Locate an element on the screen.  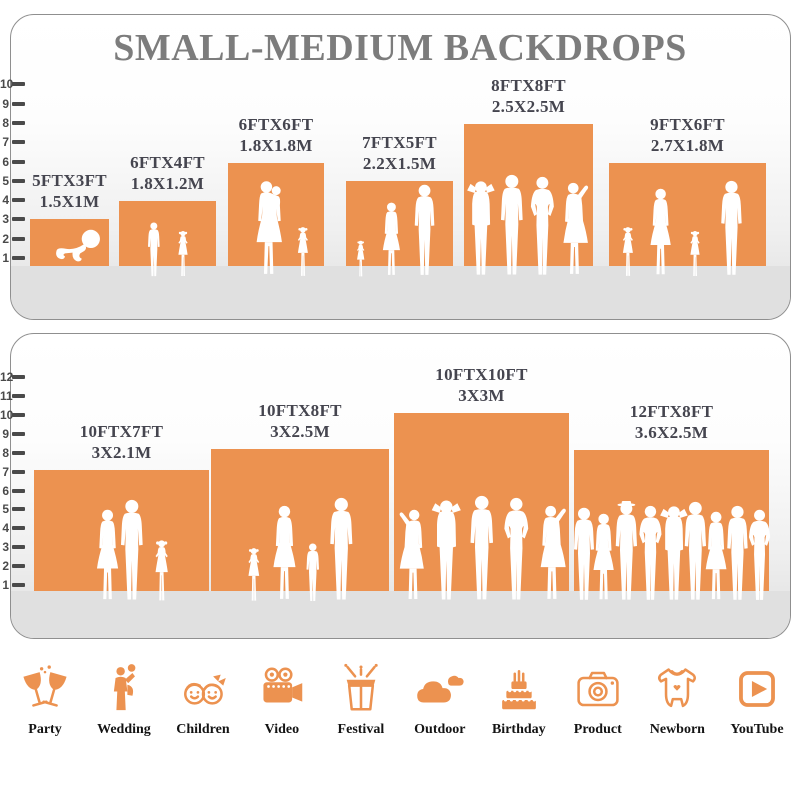
figure-boy-silhouette is located at coordinates (154, 250).